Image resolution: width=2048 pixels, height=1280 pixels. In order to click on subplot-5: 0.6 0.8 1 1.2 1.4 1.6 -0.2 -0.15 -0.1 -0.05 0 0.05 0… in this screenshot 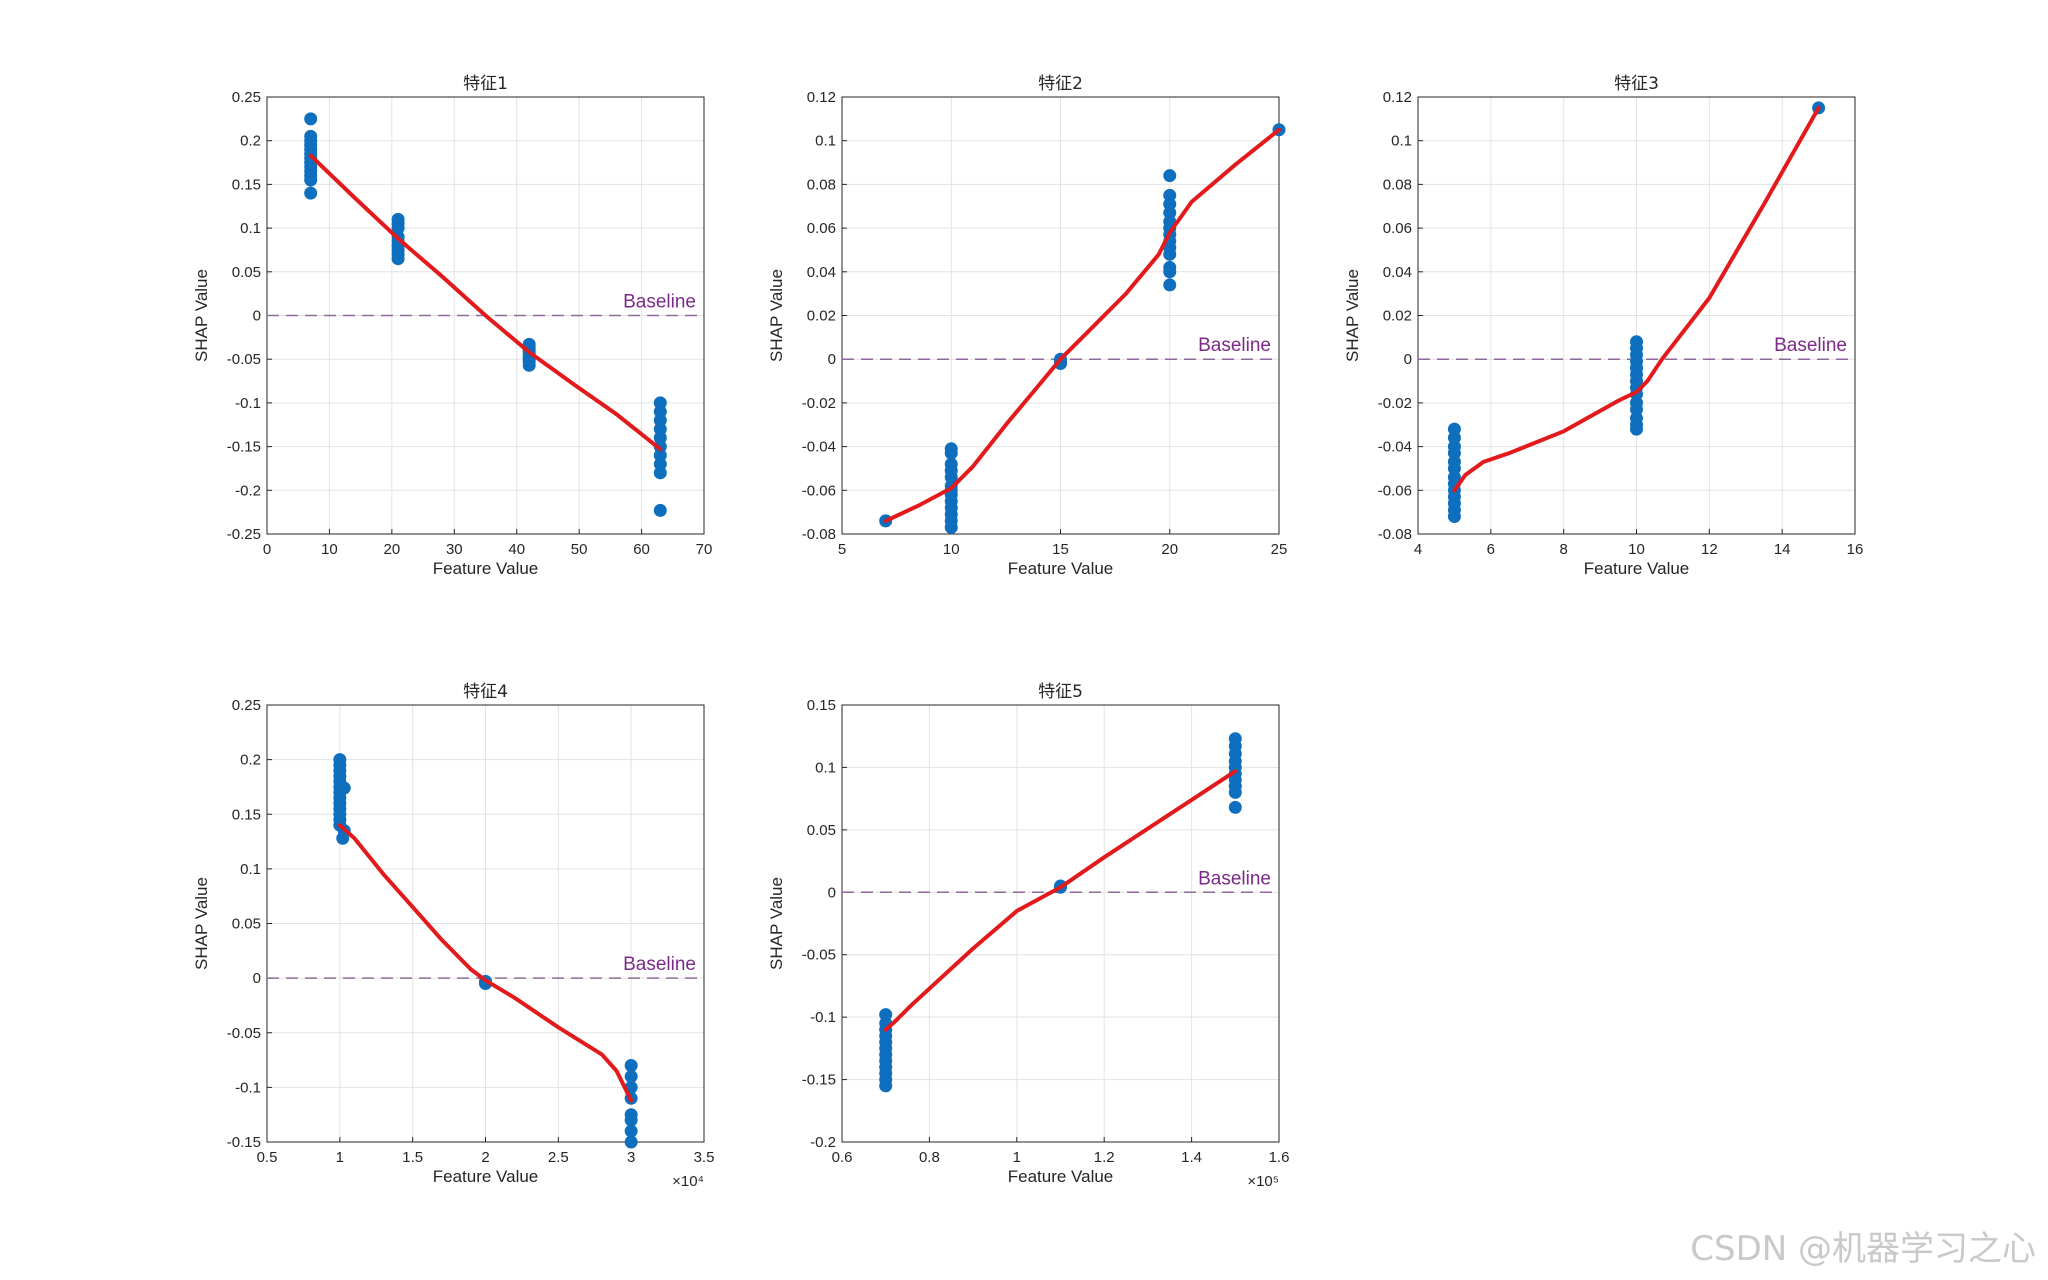, I will do `click(1028, 936)`.